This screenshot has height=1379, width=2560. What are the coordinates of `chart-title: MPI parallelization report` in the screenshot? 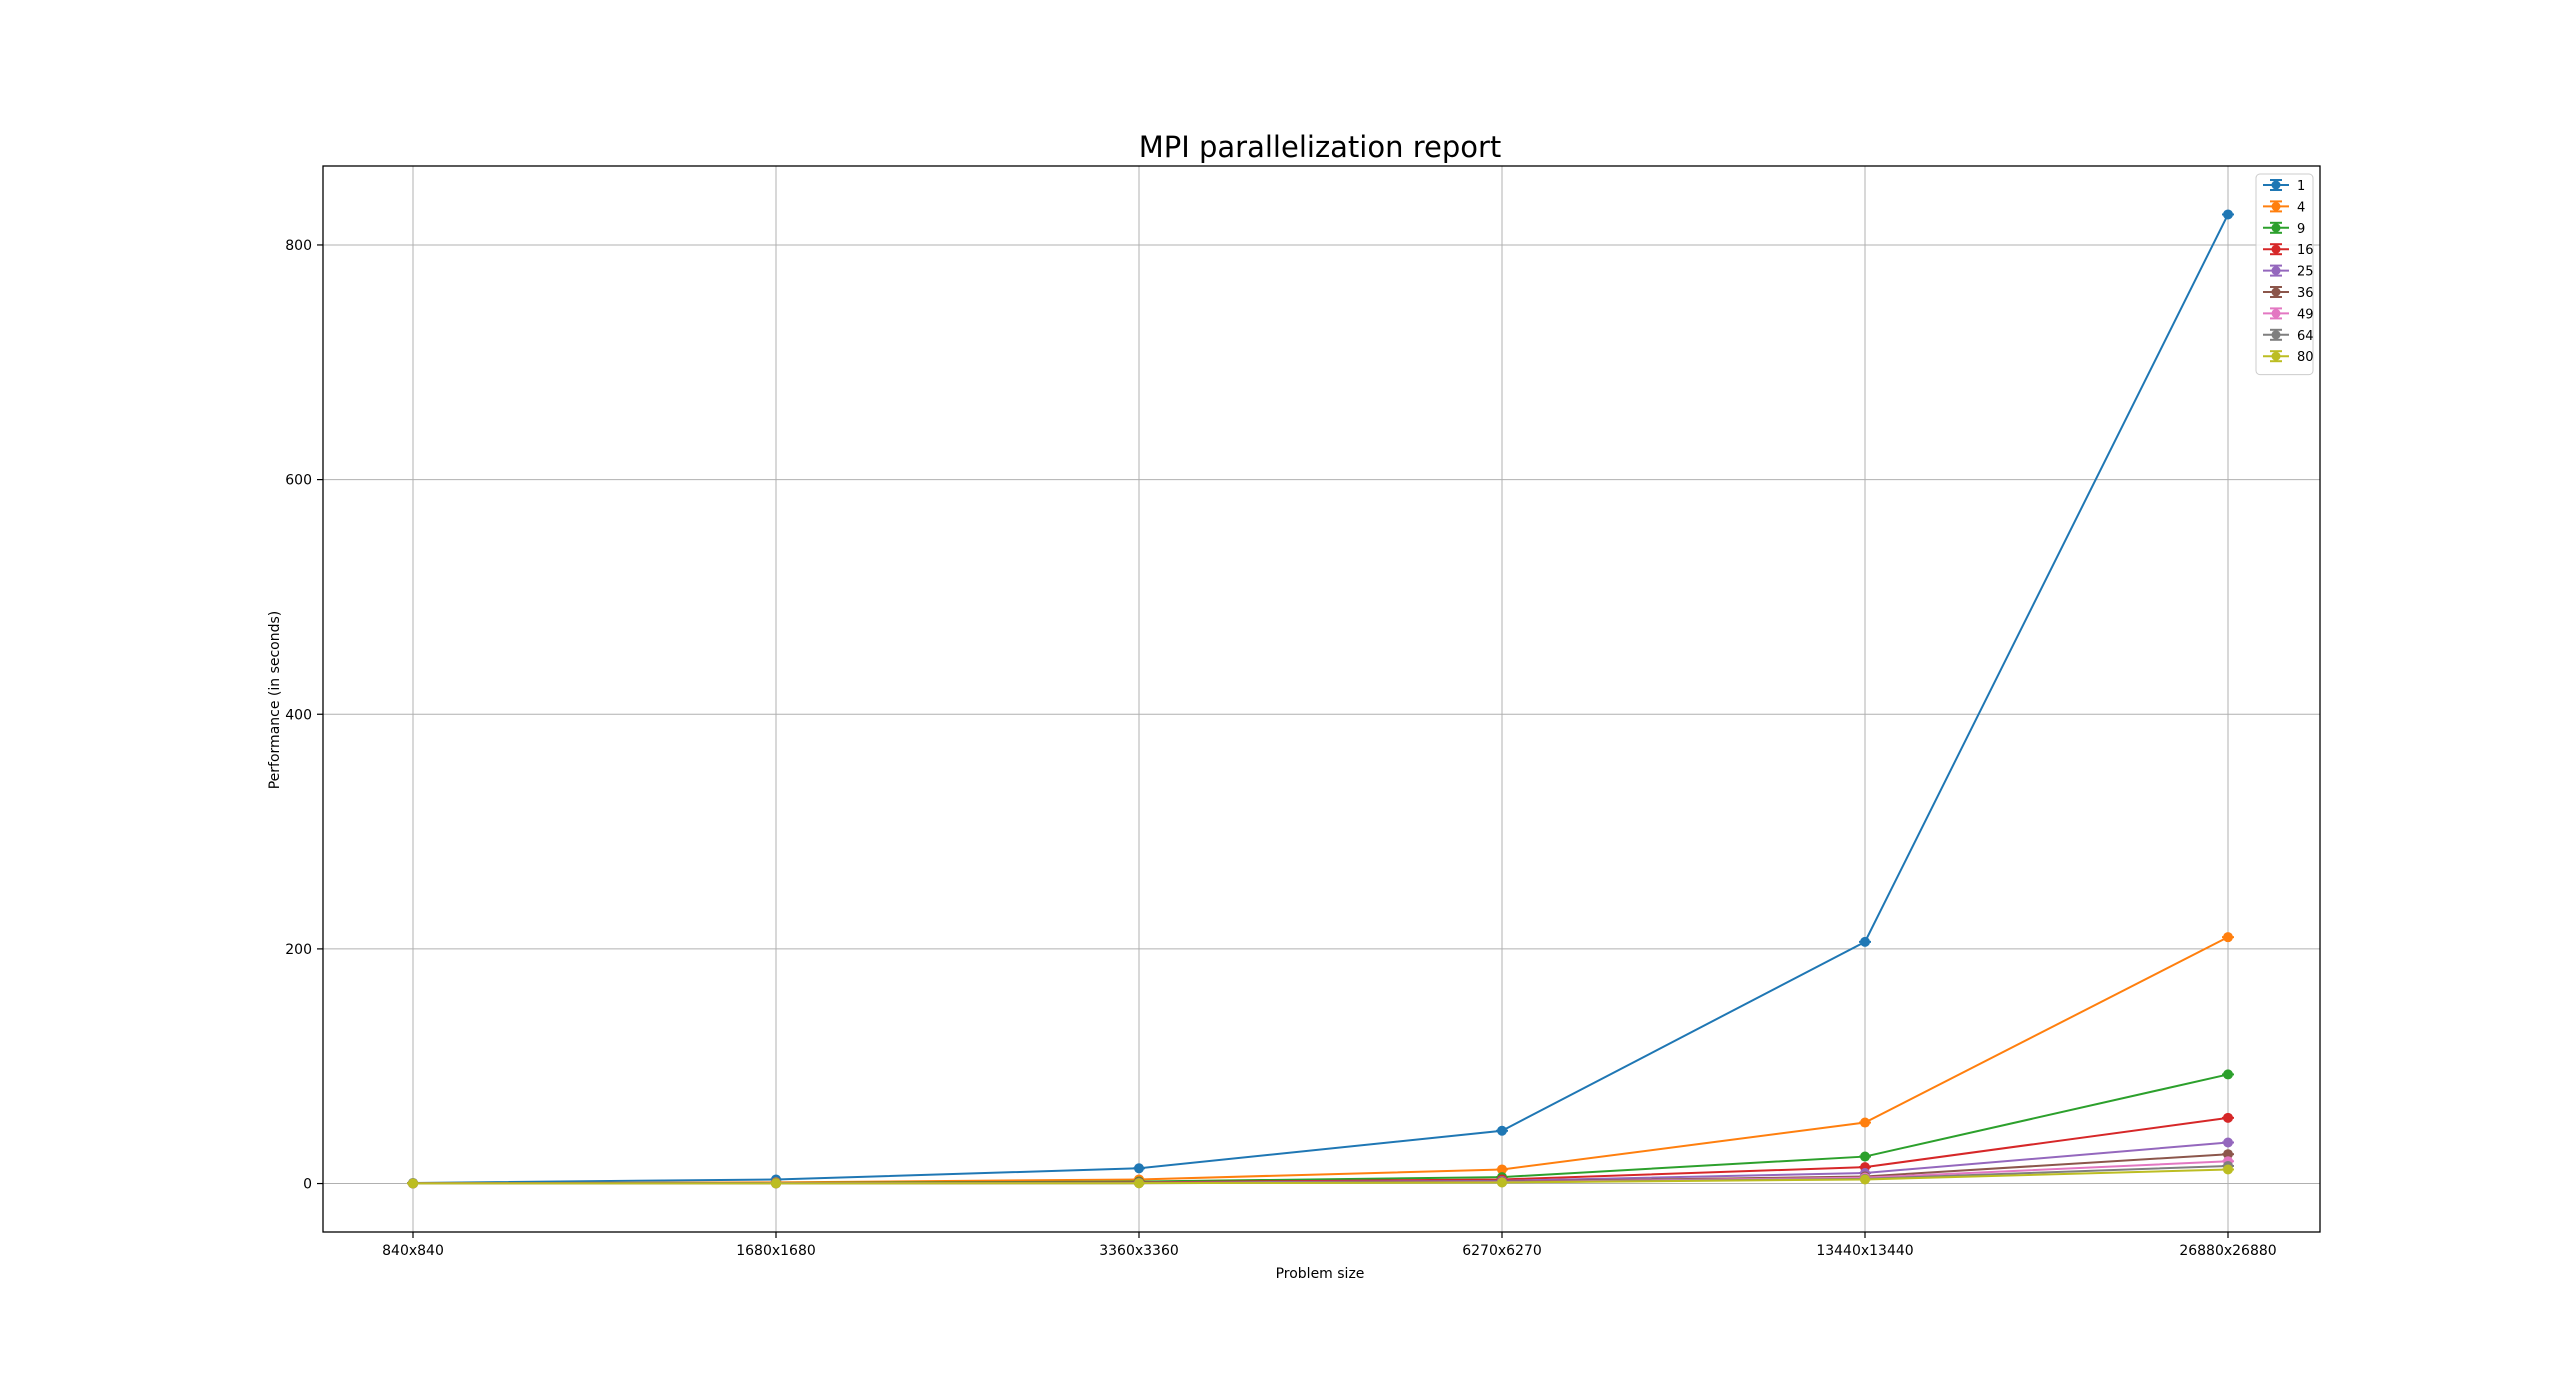 It's located at (1320, 147).